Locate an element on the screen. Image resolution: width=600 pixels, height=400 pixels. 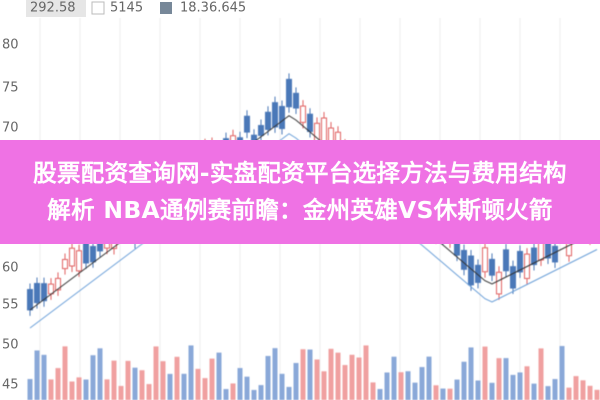
y-tick-label: 45 is located at coordinates (10, 385).